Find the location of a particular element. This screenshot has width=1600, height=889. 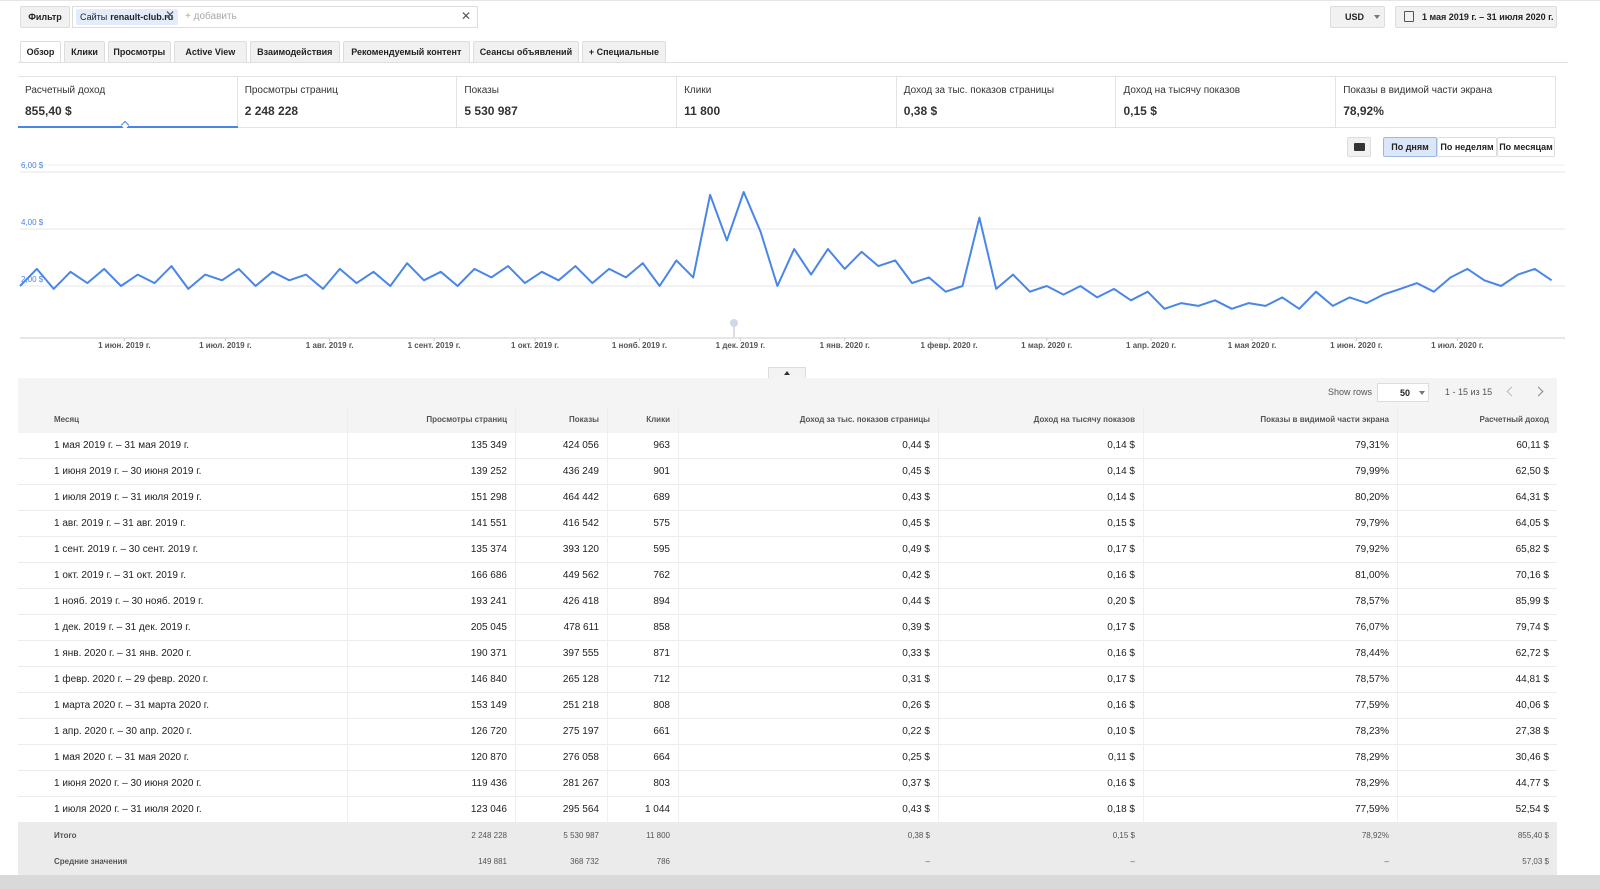

metric-card: Клики 11 800 is located at coordinates (787, 102).